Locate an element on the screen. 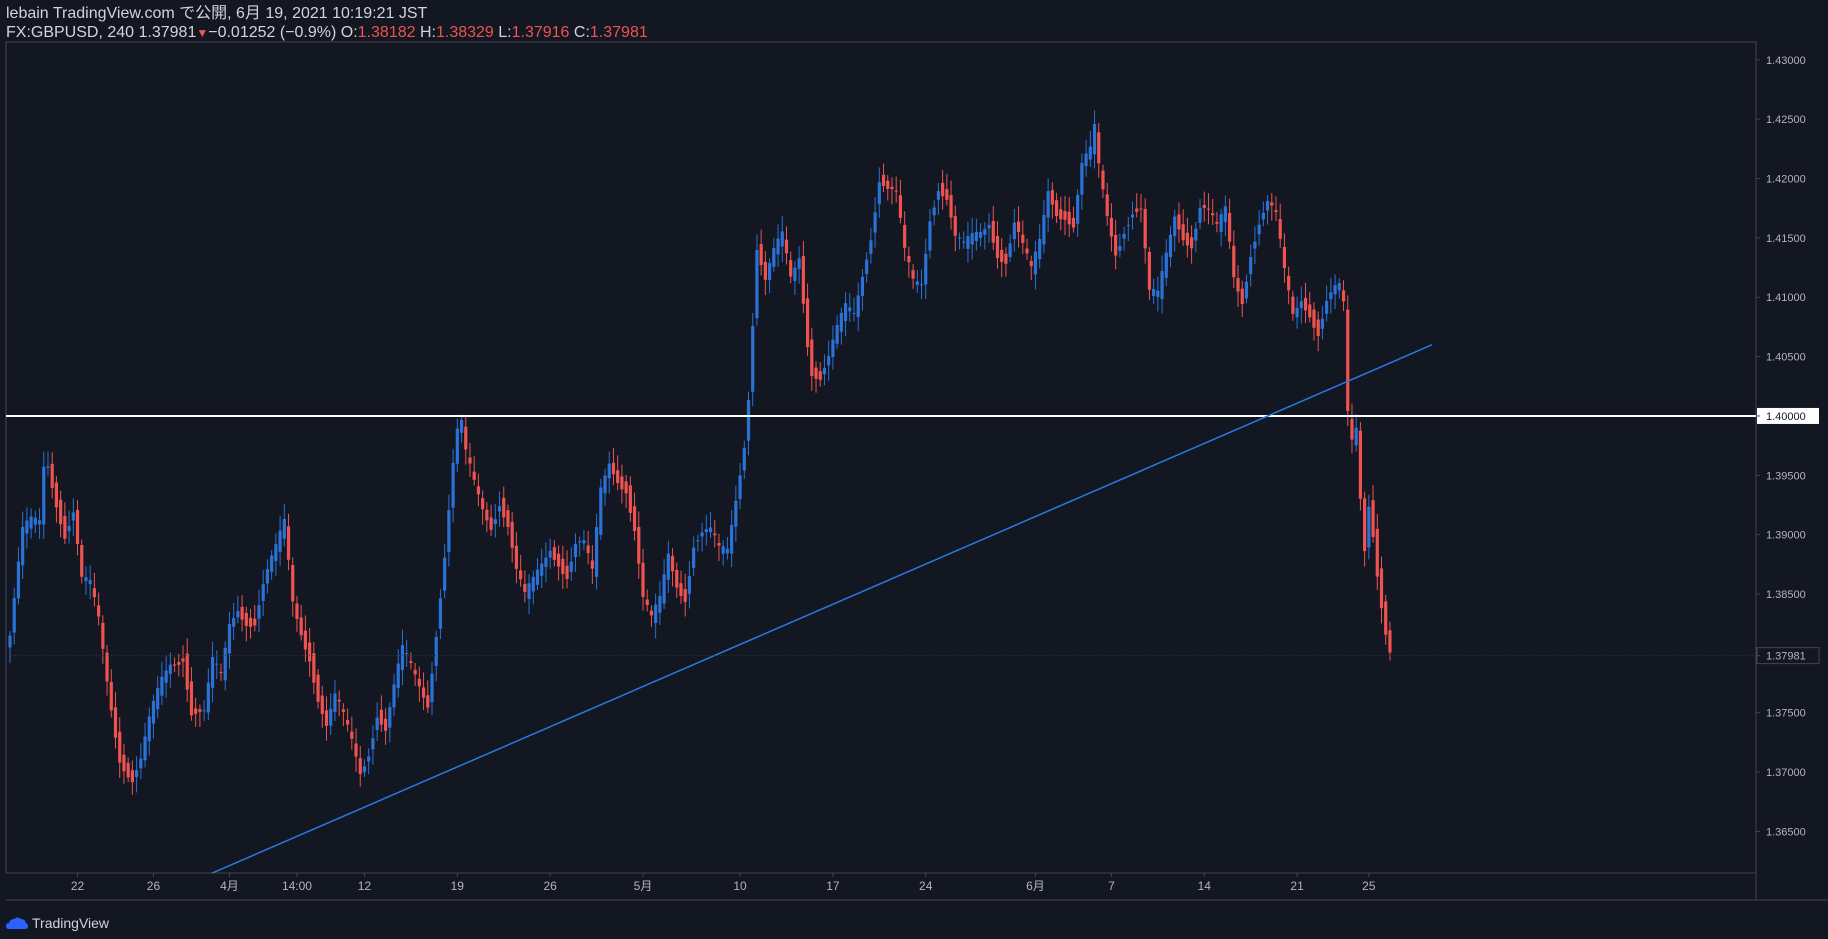 This screenshot has width=1828, height=939. x-tick-label: 24 is located at coordinates (926, 886).